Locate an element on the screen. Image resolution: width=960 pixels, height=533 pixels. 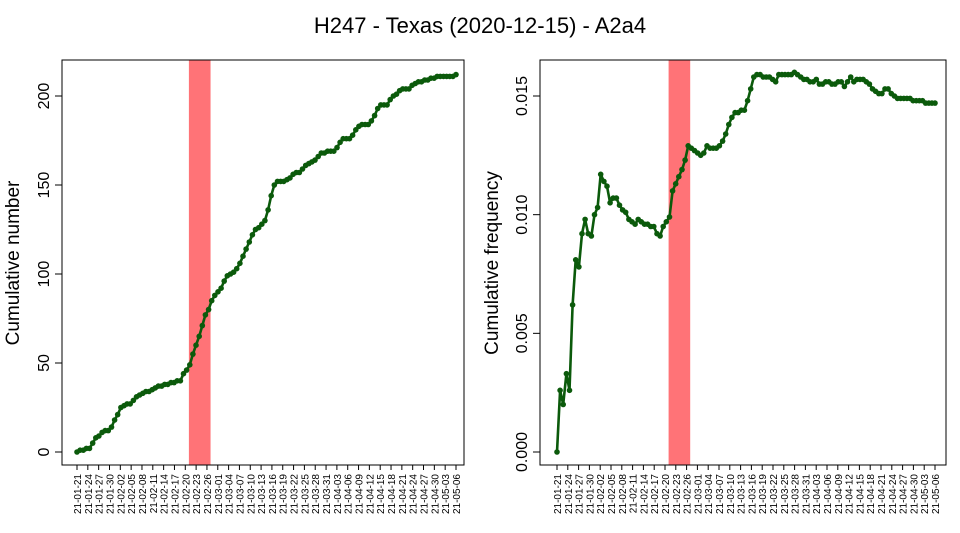
x-tick-label: 21-02-08 is located at coordinates (623, 494).